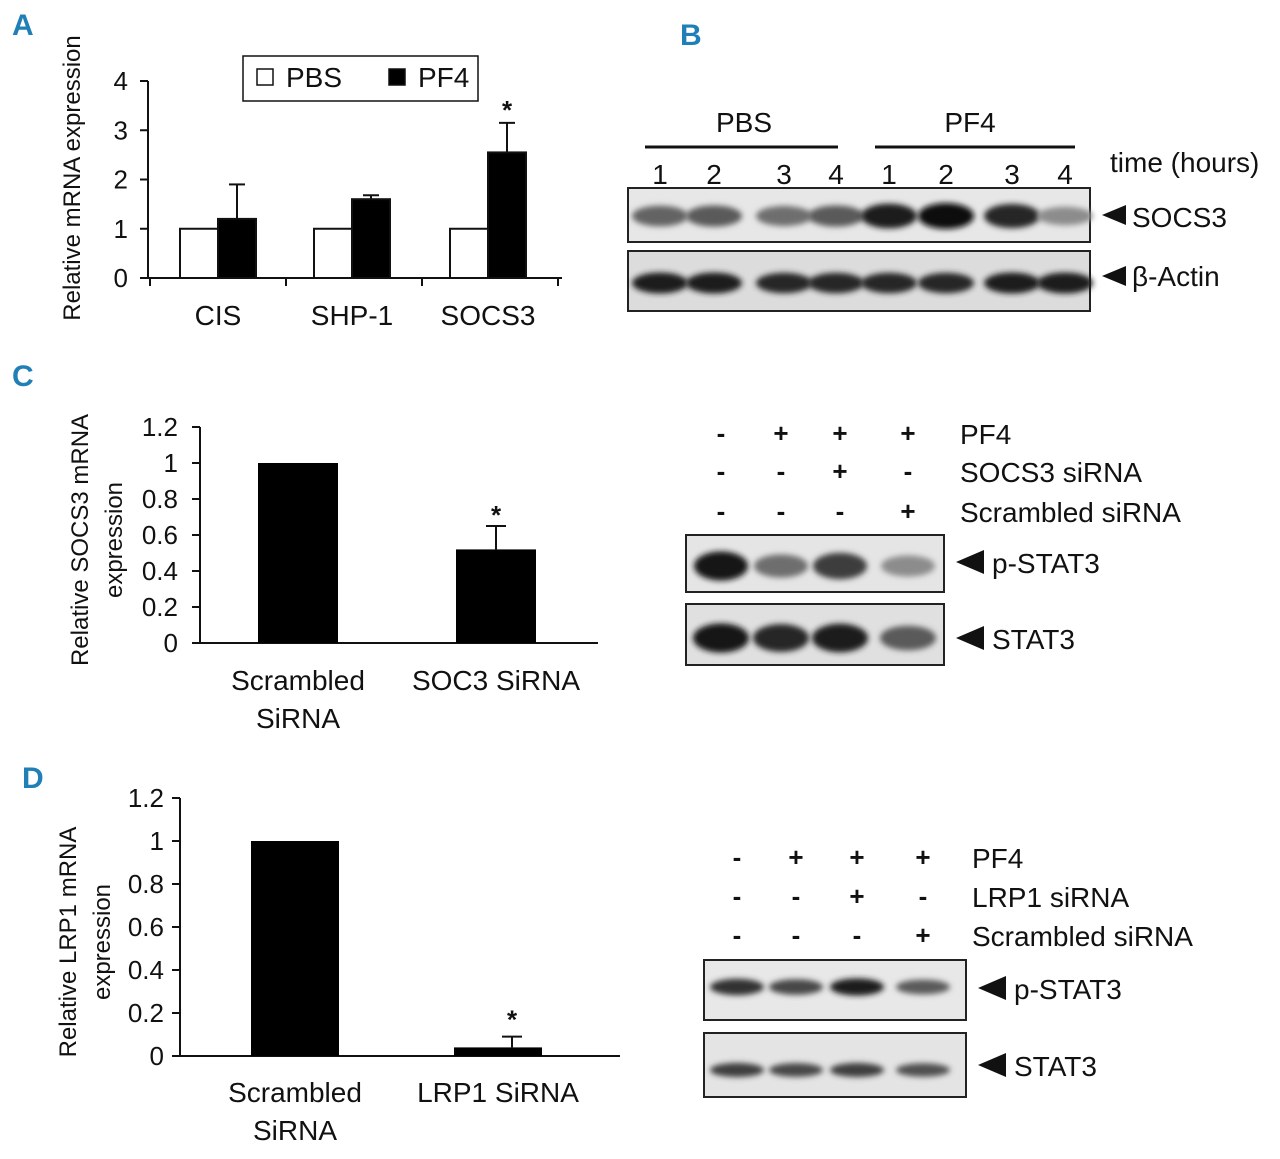 This screenshot has width=1280, height=1159. Describe the element at coordinates (443, 77) in the screenshot. I see `legend-label-pf4: PF4` at that location.